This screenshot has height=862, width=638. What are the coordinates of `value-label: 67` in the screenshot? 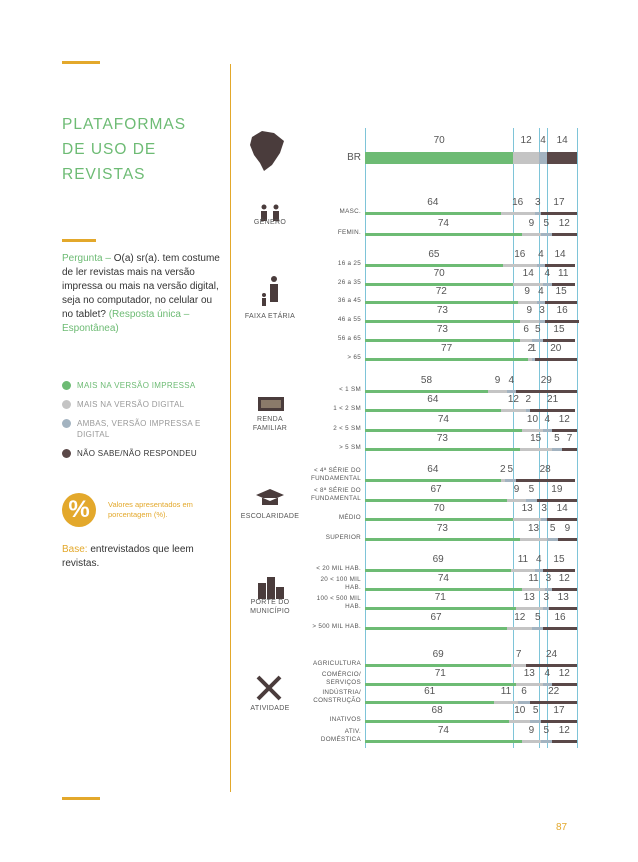 It's located at (436, 489).